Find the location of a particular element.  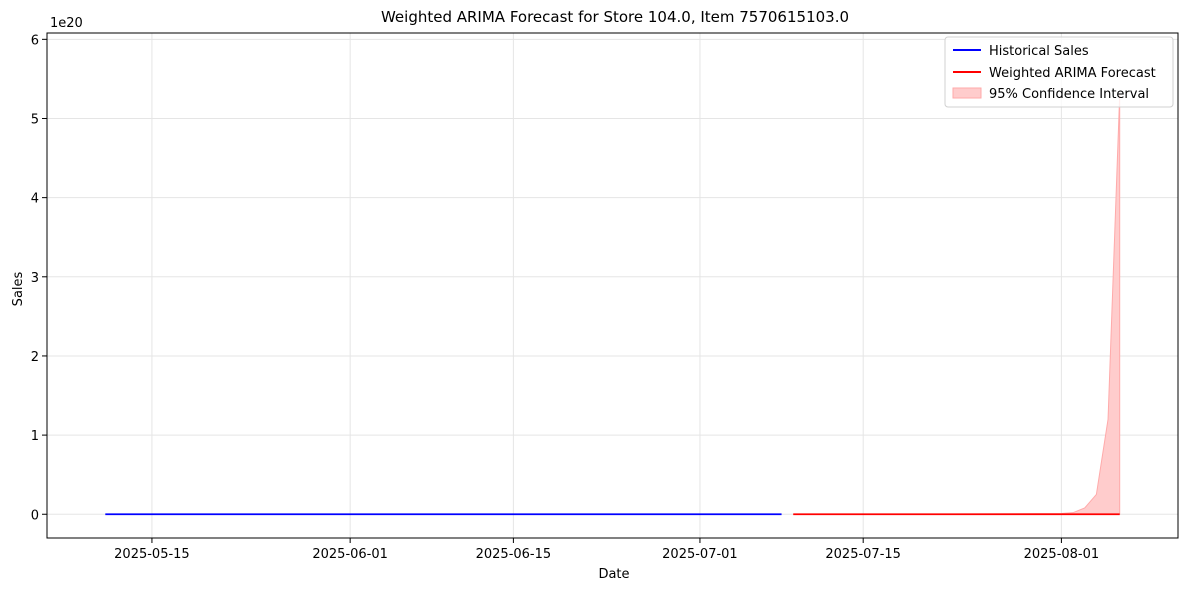

legend-box is located at coordinates (1059, 72).